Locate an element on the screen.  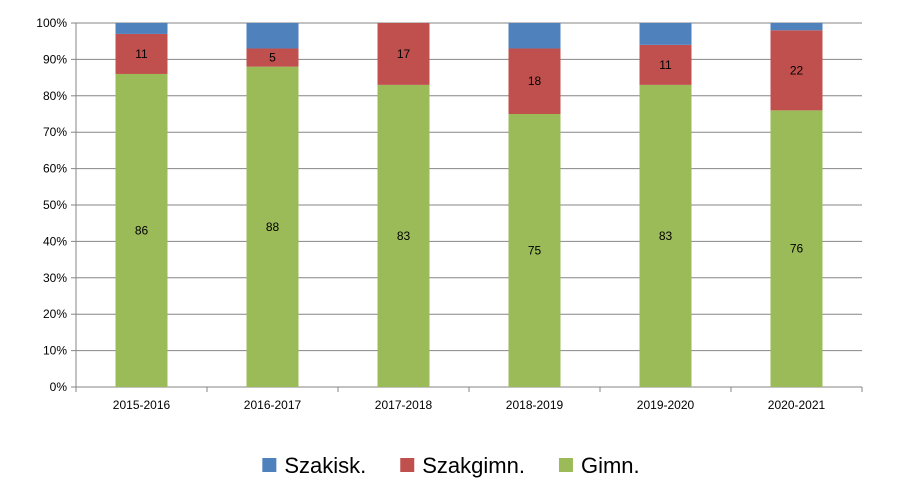
x-tick-label: 2020-2021 is located at coordinates (797, 405).